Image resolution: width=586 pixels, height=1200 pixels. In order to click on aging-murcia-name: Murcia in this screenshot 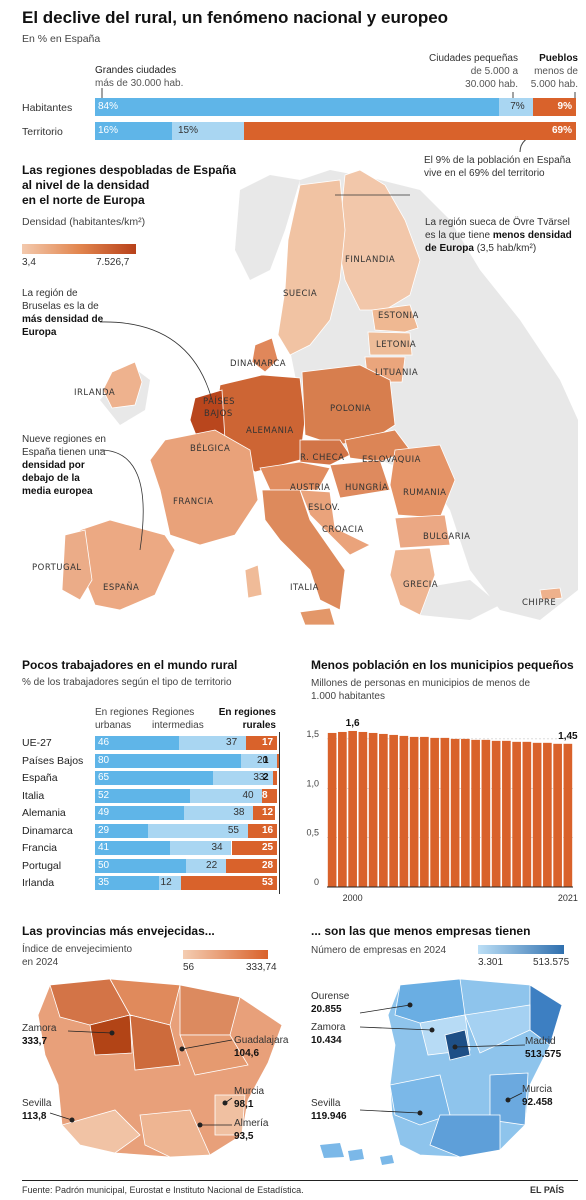, I will do `click(249, 1091)`.